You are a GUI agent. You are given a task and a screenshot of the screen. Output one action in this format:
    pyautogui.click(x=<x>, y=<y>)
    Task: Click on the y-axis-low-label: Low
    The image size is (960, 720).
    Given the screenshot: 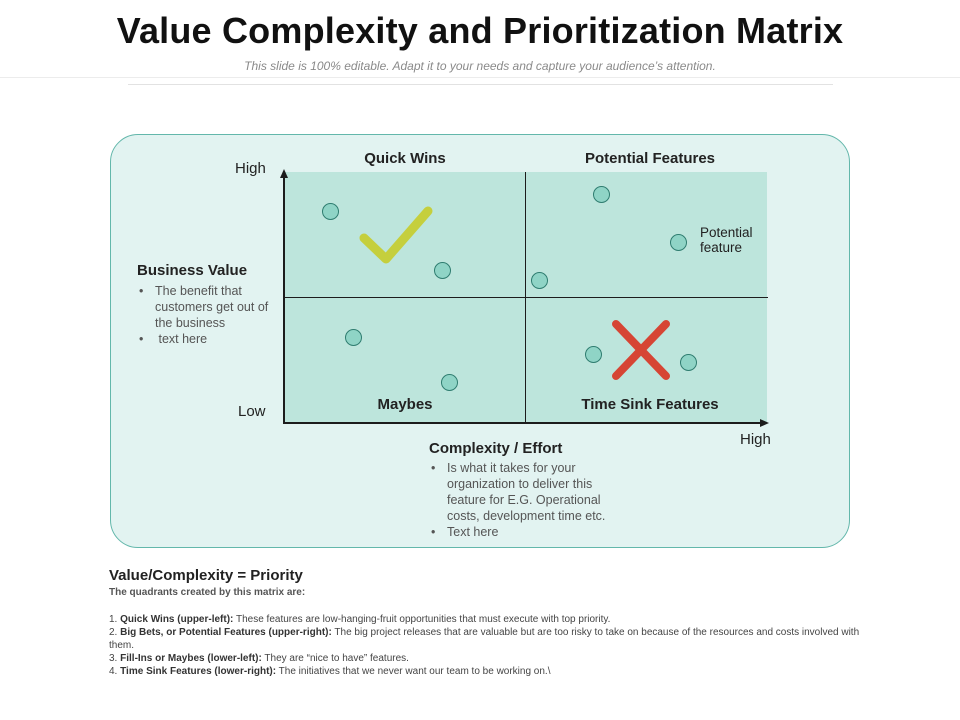 What is the action you would take?
    pyautogui.click(x=252, y=411)
    